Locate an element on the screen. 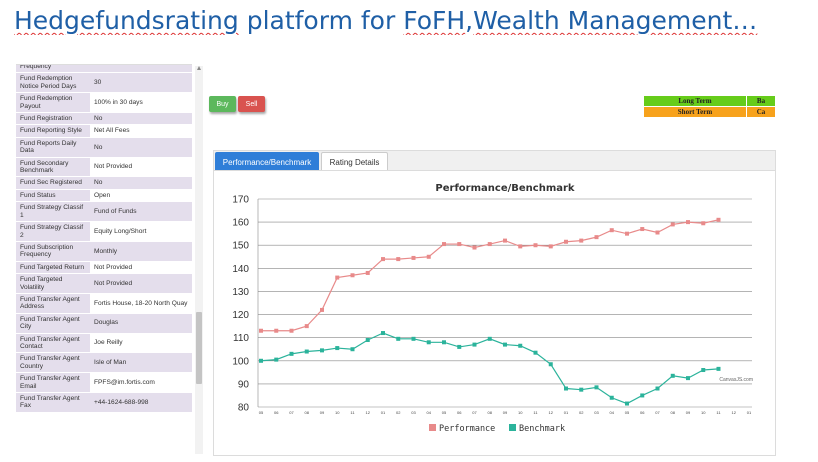 The image size is (818, 462). chart-credit: CanvasJS.com is located at coordinates (736, 380).